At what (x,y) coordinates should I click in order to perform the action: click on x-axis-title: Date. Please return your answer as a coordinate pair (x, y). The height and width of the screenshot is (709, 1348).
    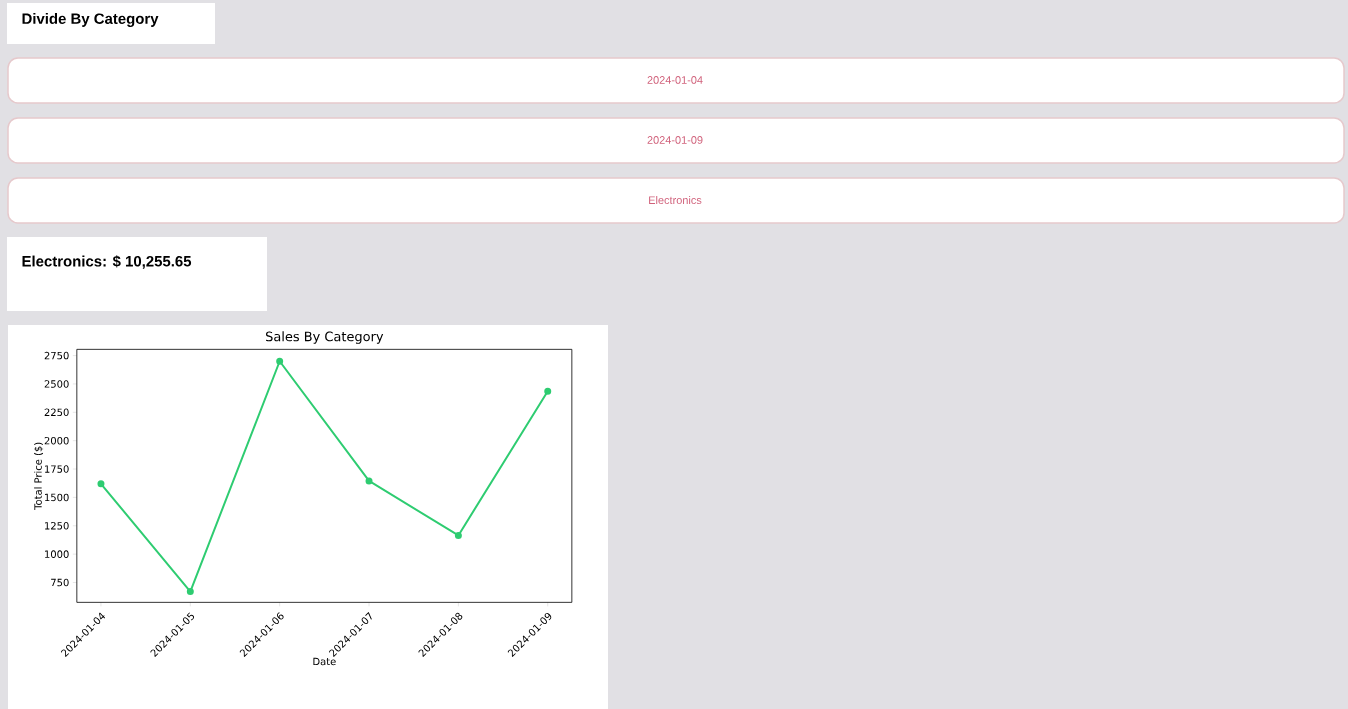
    Looking at the image, I should click on (324, 661).